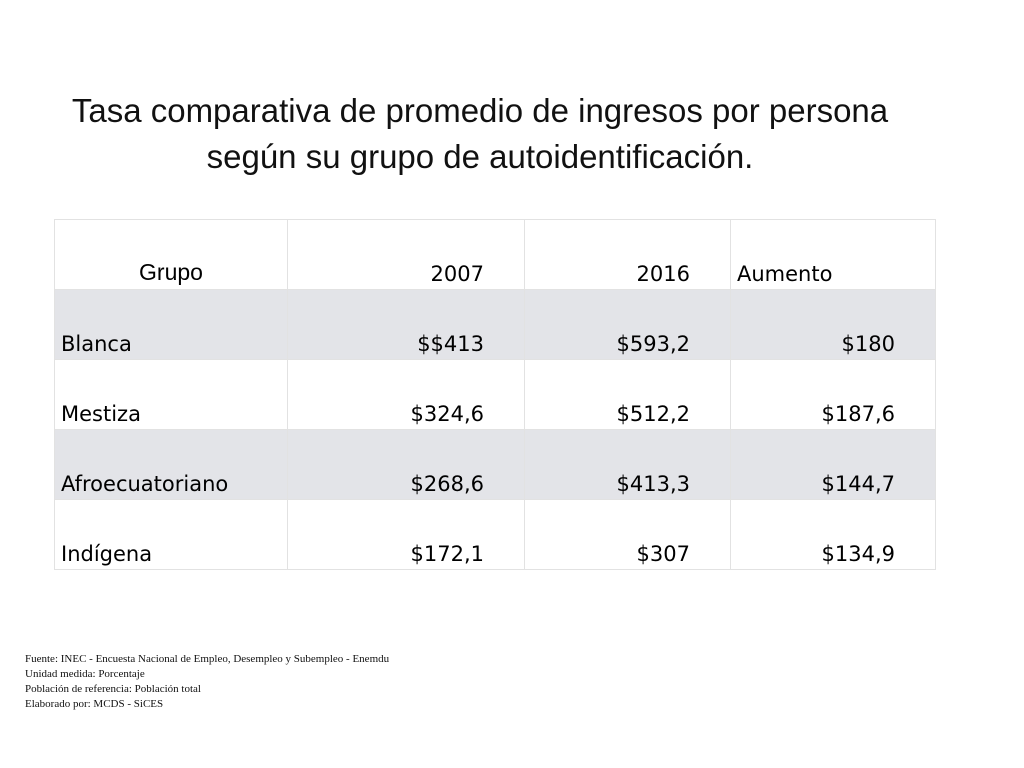 The height and width of the screenshot is (768, 1024). I want to click on cell-aumento: $180, so click(833, 324).